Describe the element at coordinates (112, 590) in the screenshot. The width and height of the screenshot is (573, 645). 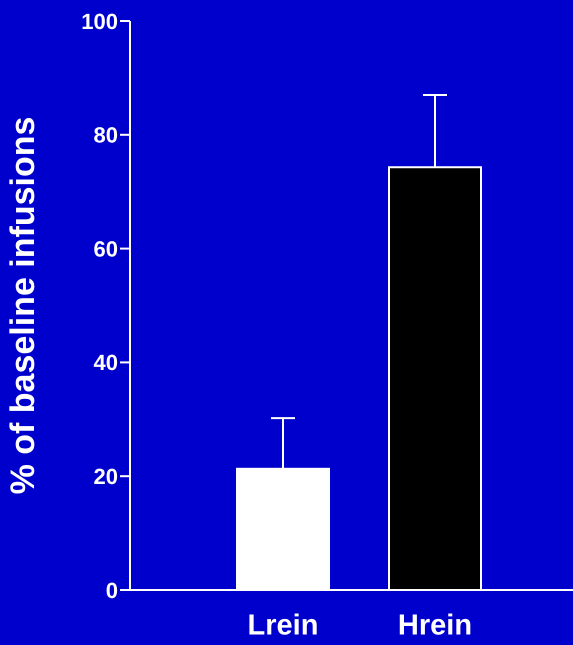
I see `y-tick-label: 0` at that location.